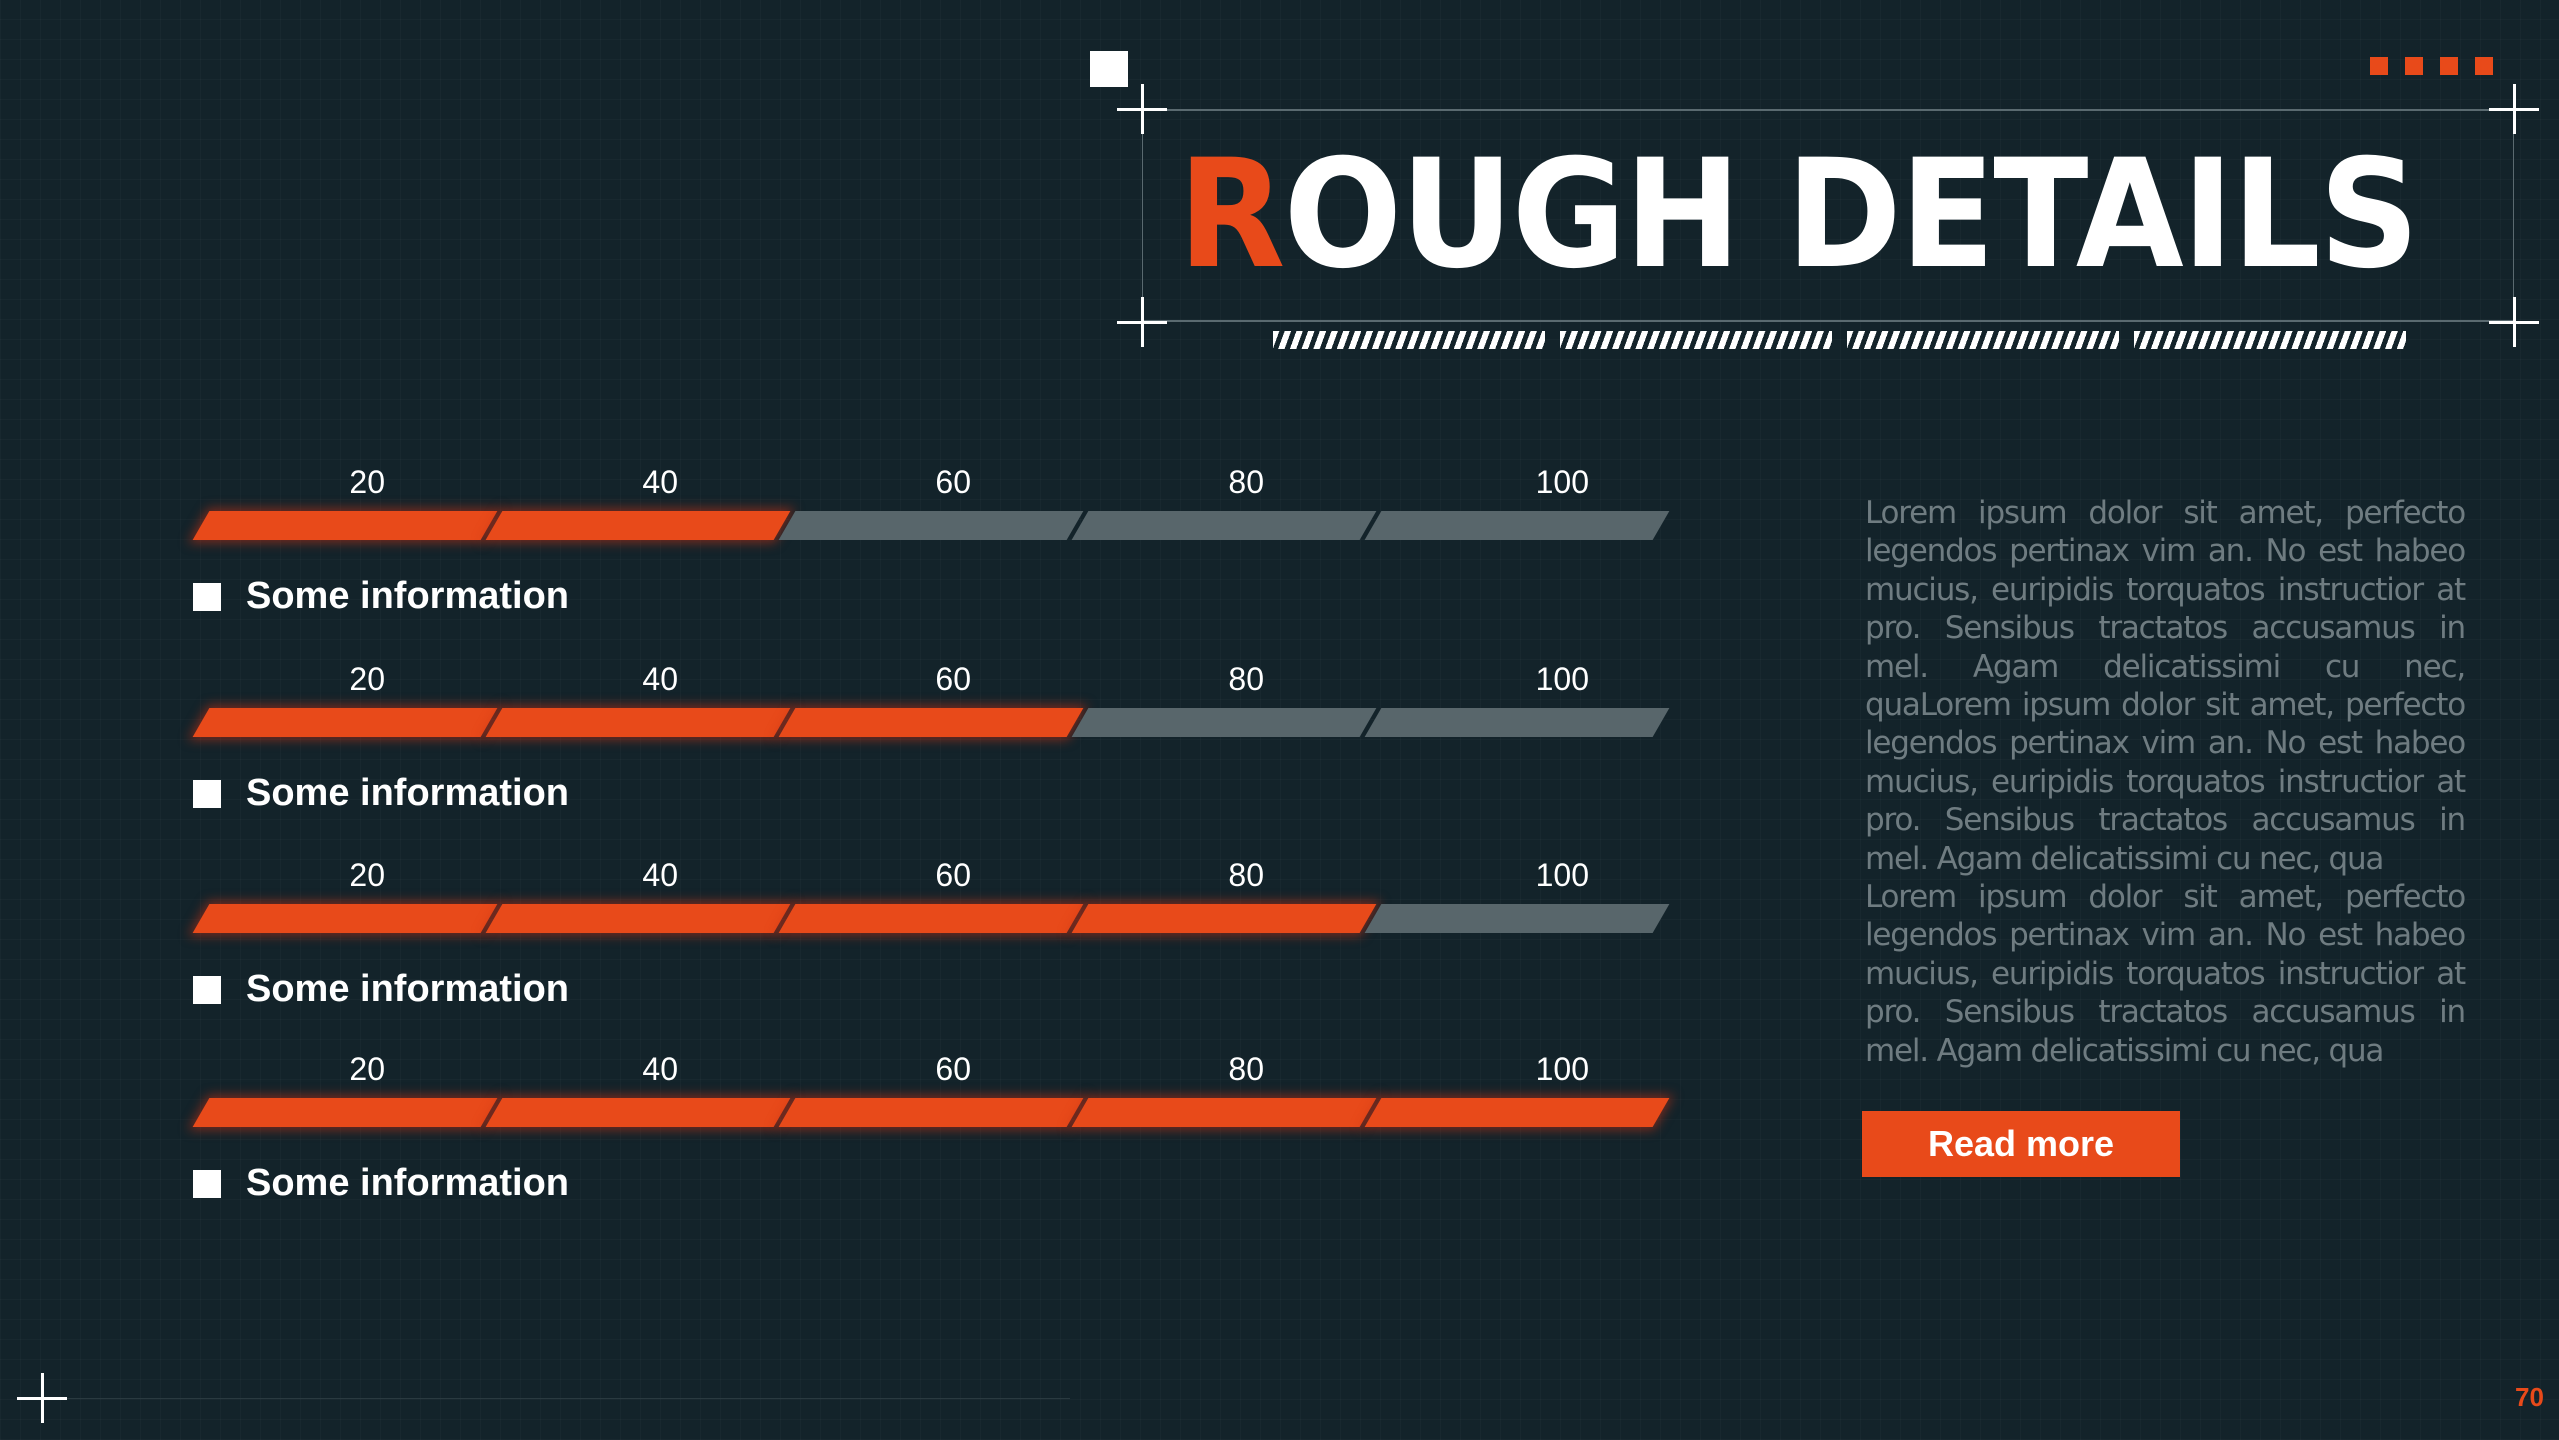 This screenshot has width=2559, height=1440. Describe the element at coordinates (1142, 215) in the screenshot. I see `title-frame-left` at that location.